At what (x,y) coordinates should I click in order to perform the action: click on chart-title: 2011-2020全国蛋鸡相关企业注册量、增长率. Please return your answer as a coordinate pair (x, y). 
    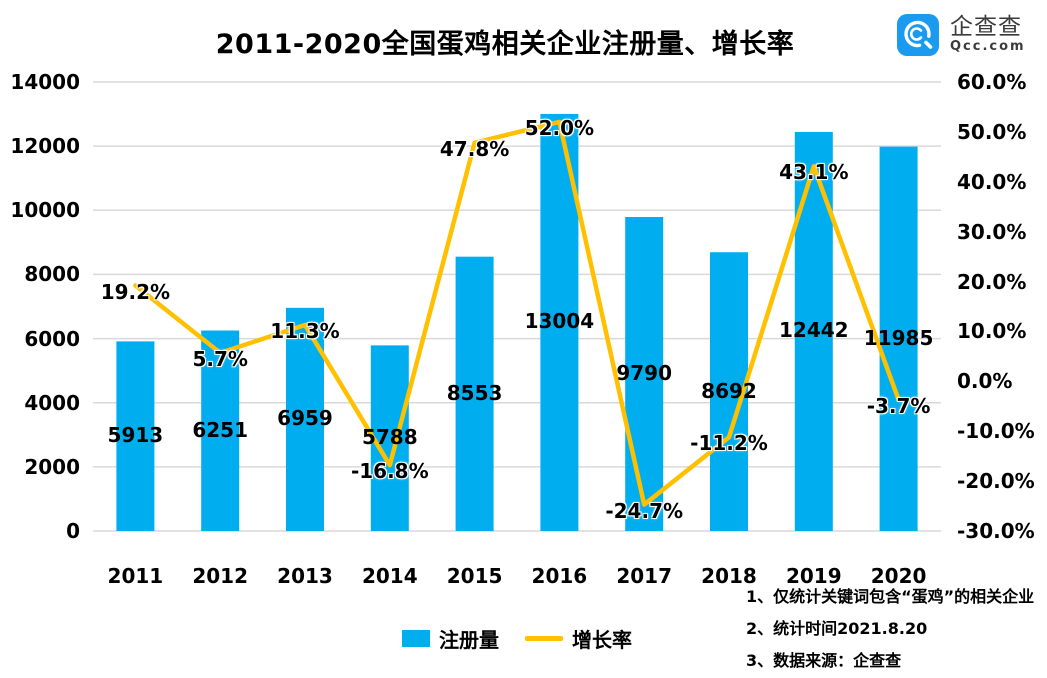
    Looking at the image, I should click on (505, 44).